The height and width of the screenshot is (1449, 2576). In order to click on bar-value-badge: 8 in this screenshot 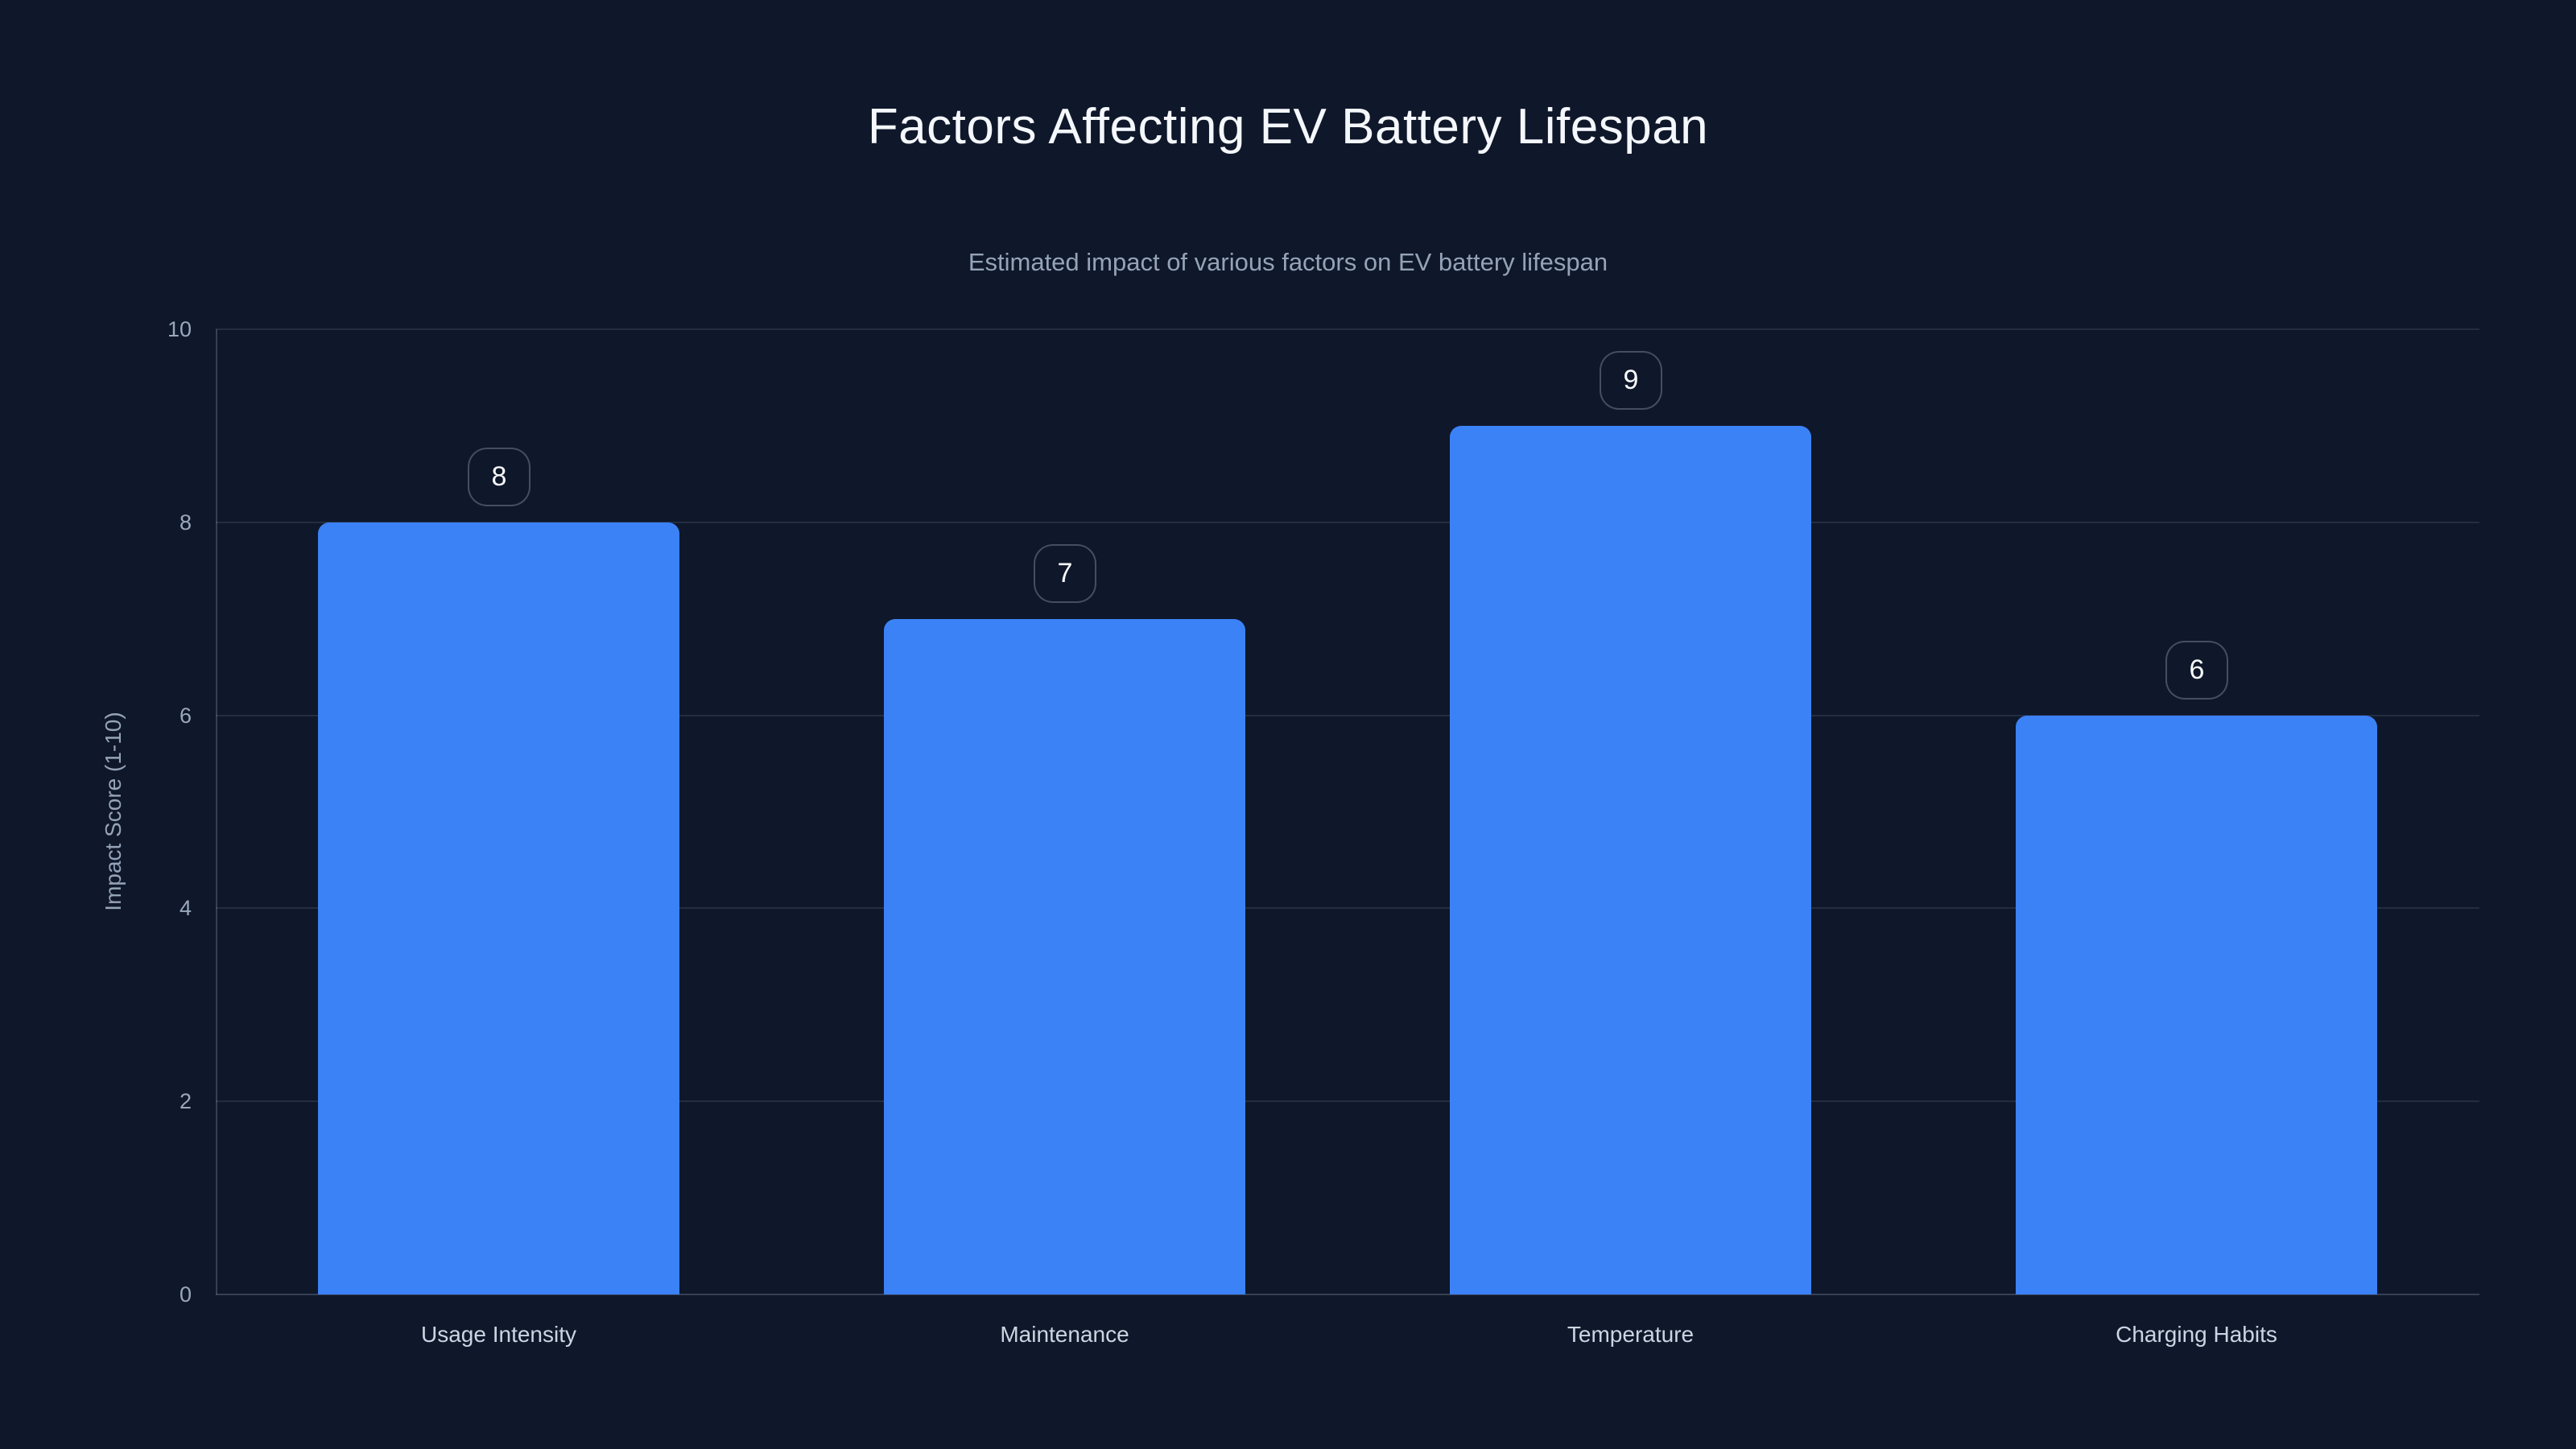, I will do `click(499, 477)`.